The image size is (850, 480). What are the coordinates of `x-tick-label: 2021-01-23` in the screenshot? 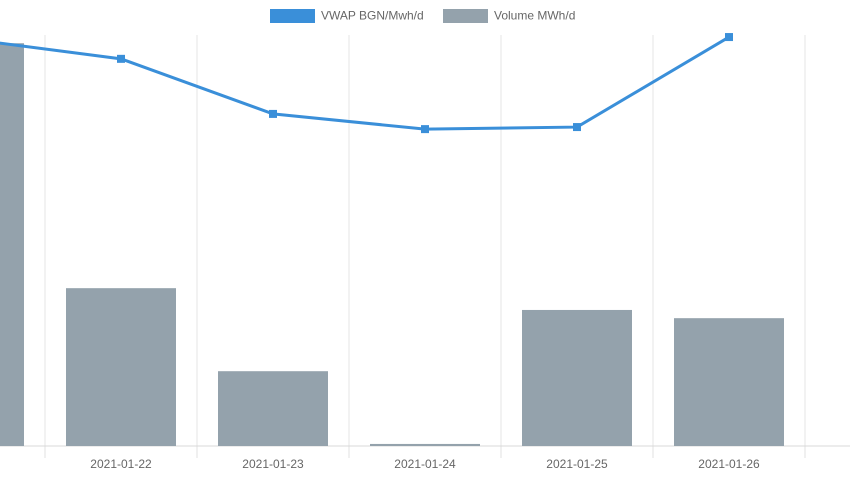 It's located at (273, 464).